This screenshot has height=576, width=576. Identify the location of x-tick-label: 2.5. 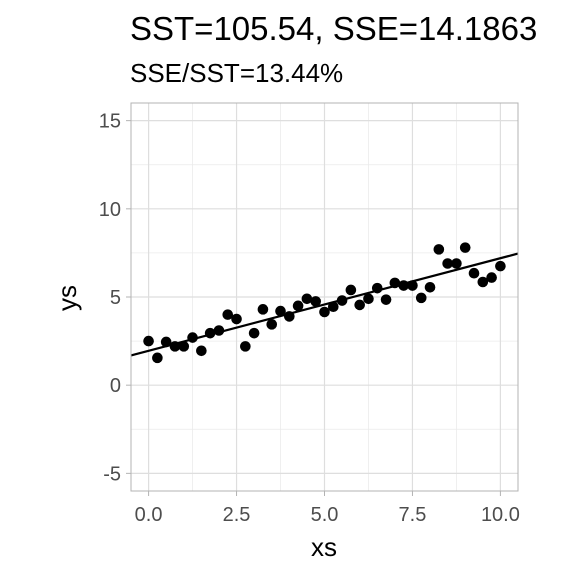
(237, 515).